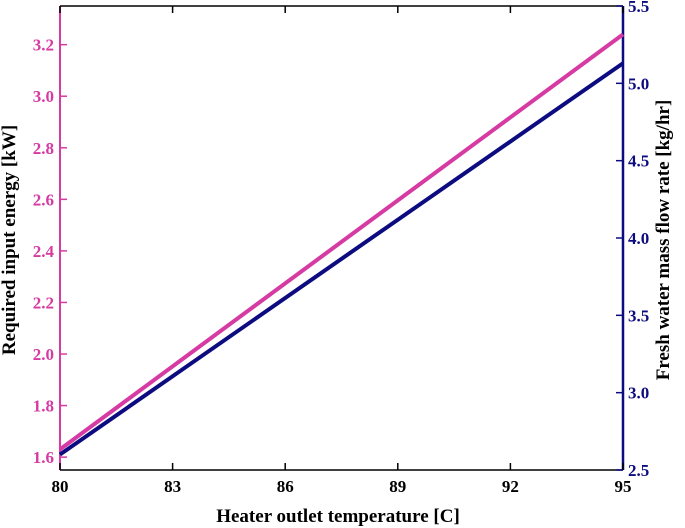 The image size is (685, 528). Describe the element at coordinates (43, 45) in the screenshot. I see `left-y-tick-label: 3.2` at that location.